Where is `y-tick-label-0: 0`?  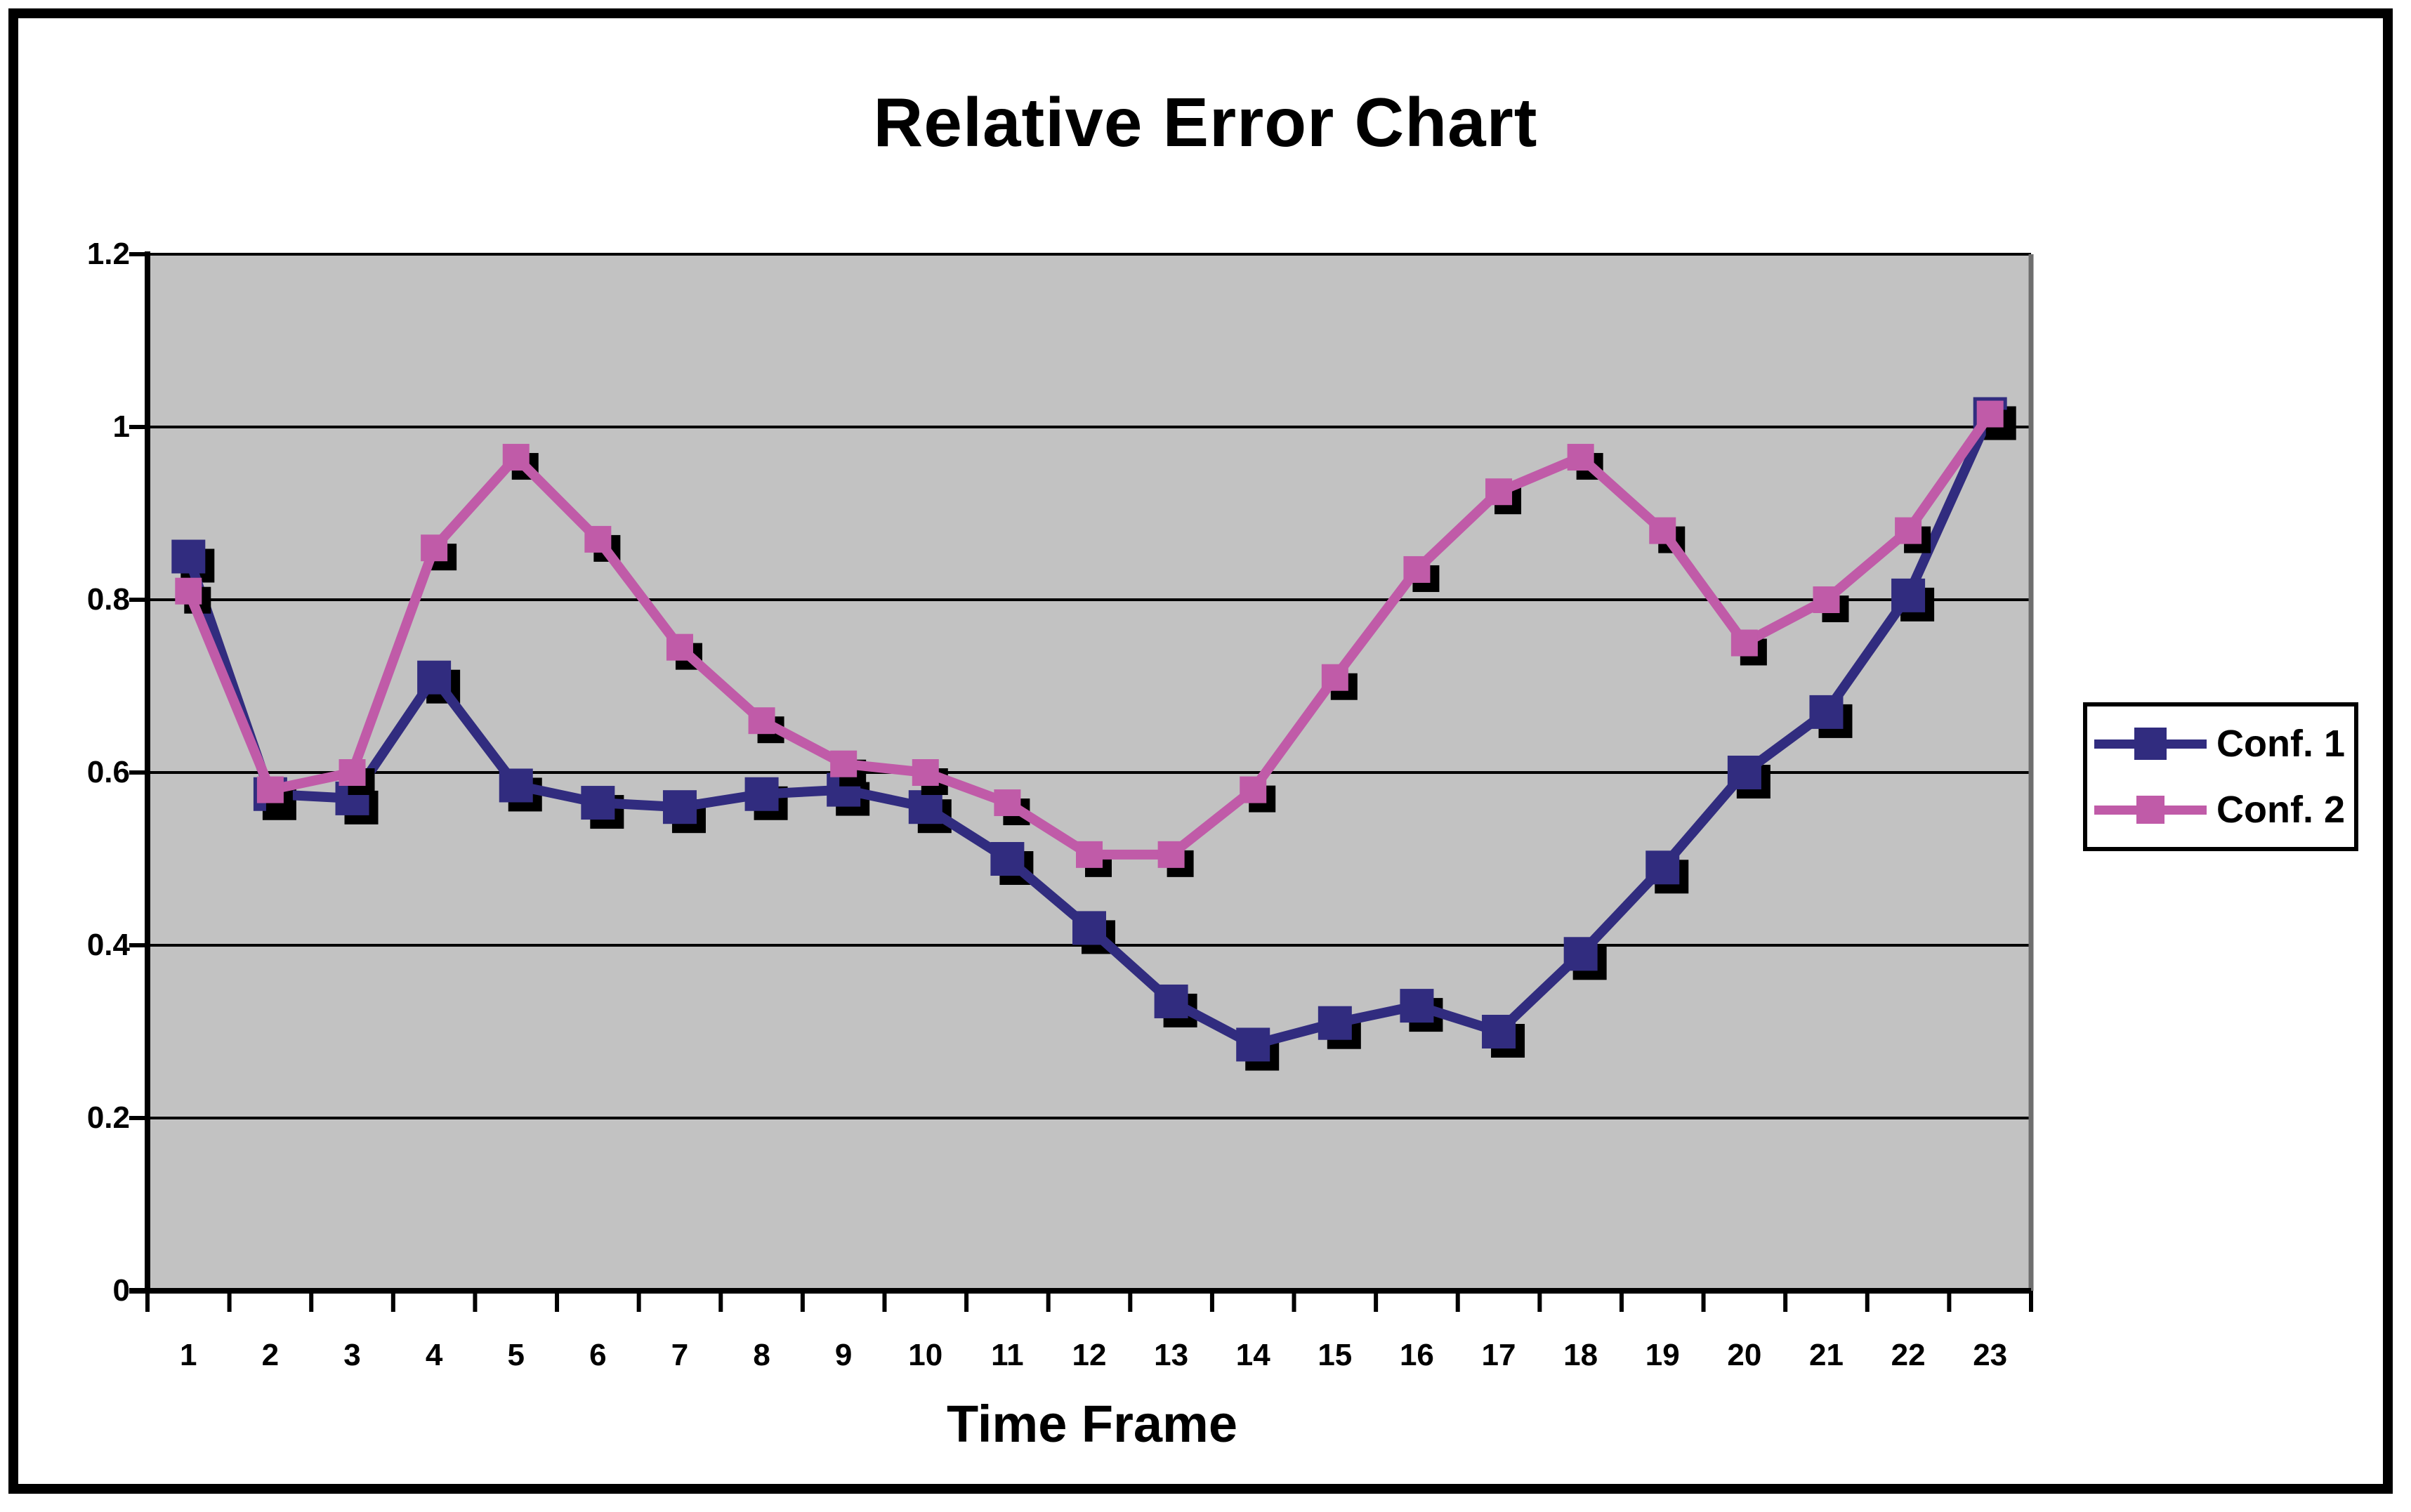 y-tick-label-0: 0 is located at coordinates (121, 1290).